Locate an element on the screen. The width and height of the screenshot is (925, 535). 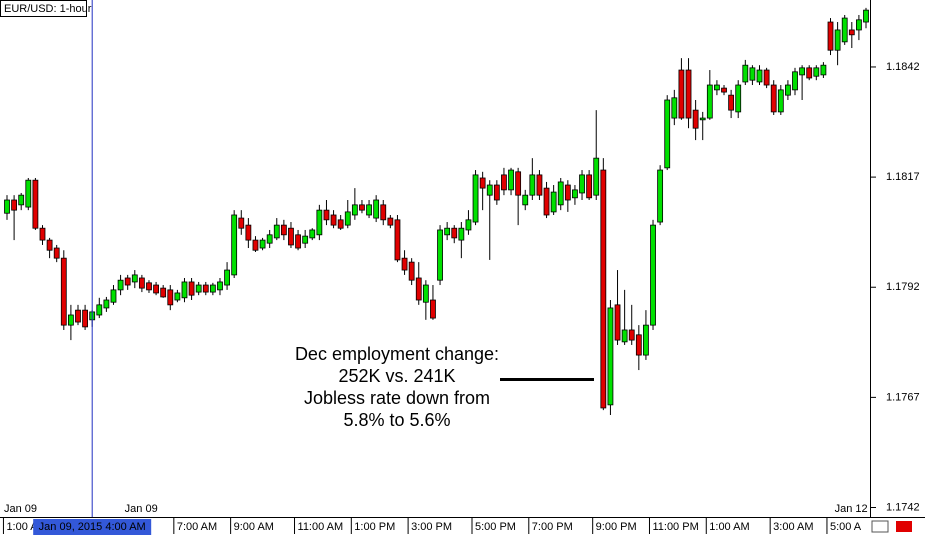
chart-title: EUR/USD: 1-hour is located at coordinates (48, 9).